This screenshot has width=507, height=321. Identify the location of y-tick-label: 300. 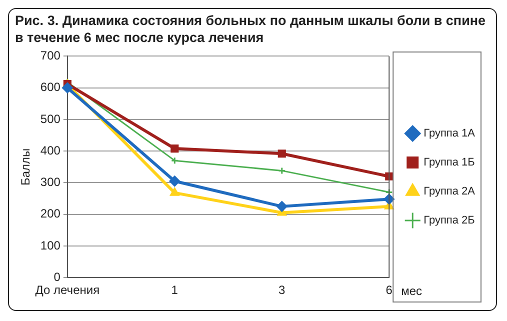
(50, 182).